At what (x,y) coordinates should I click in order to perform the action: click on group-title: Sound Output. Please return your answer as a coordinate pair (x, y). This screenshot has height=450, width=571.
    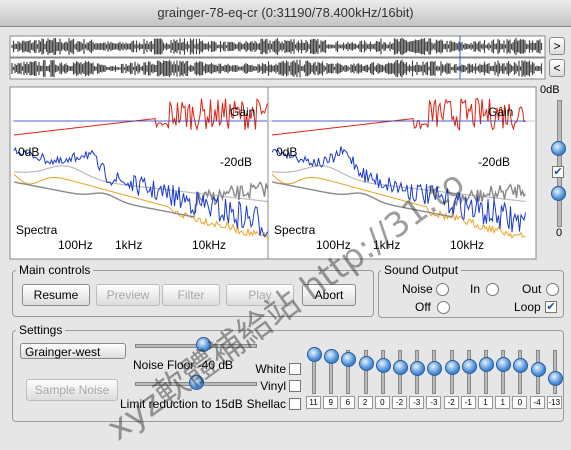
    Looking at the image, I should click on (421, 270).